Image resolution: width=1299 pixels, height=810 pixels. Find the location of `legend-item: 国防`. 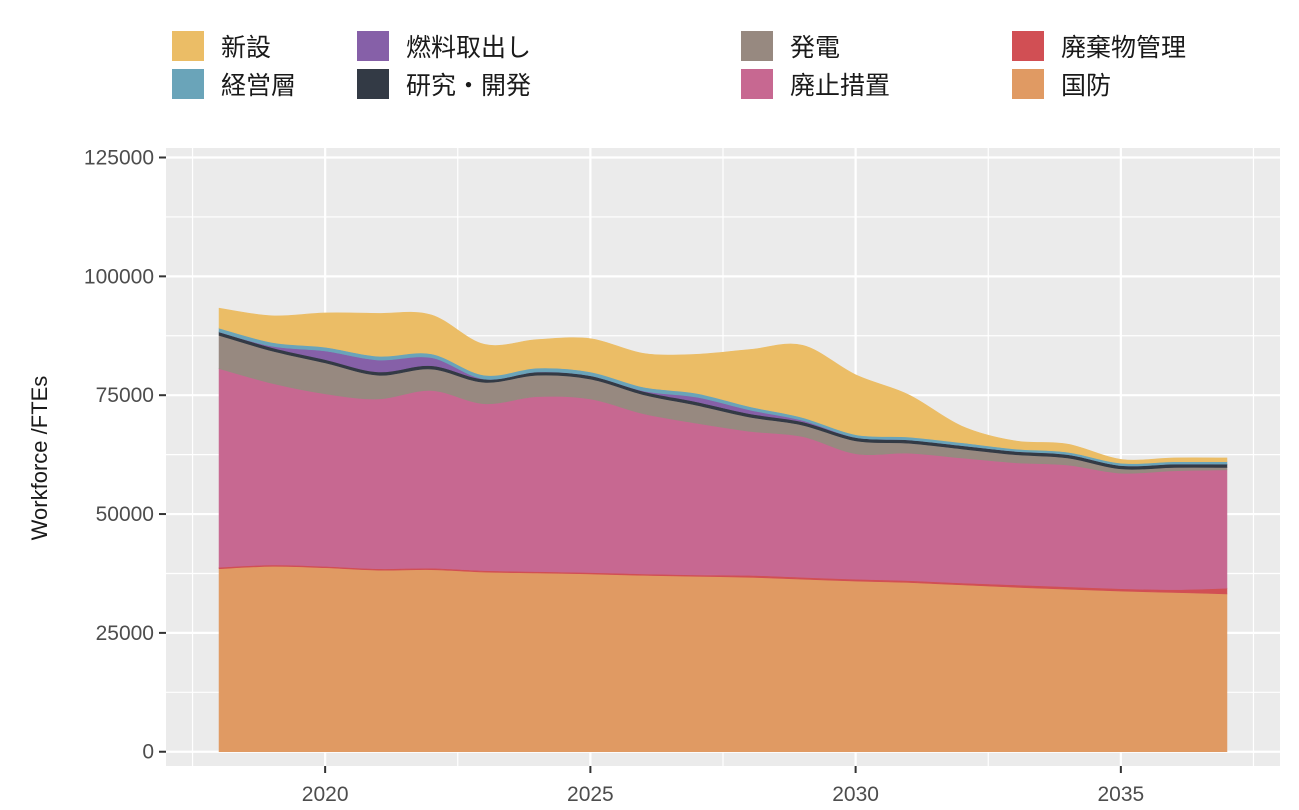

legend-item: 国防 is located at coordinates (1061, 84).